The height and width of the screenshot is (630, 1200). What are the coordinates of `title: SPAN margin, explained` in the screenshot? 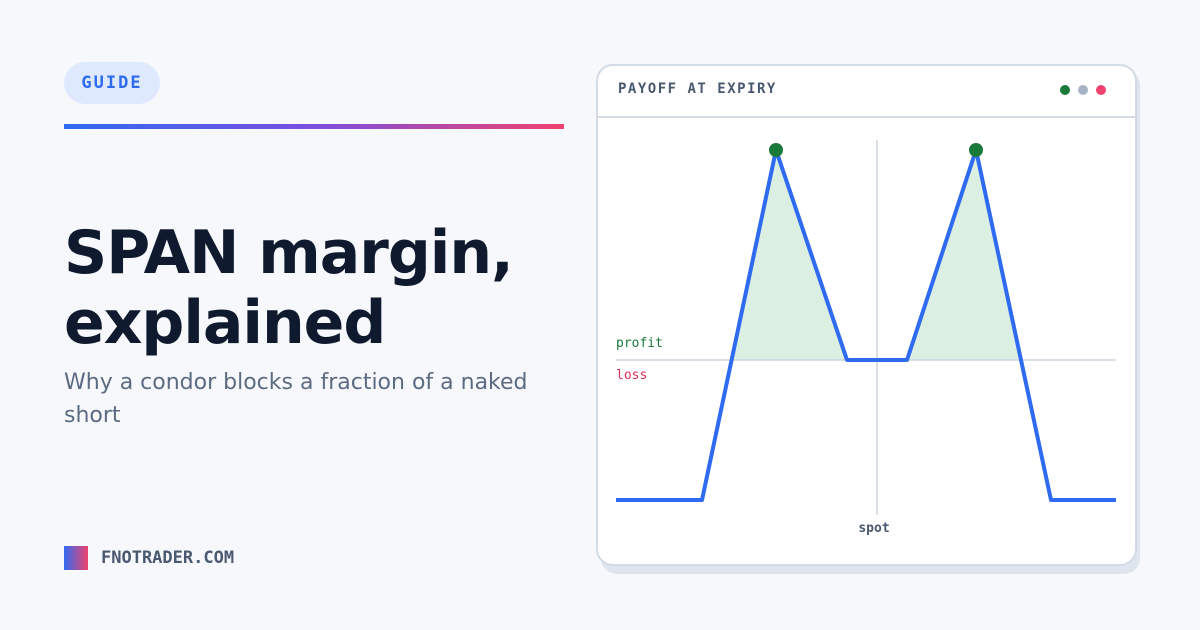 It's located at (289, 288).